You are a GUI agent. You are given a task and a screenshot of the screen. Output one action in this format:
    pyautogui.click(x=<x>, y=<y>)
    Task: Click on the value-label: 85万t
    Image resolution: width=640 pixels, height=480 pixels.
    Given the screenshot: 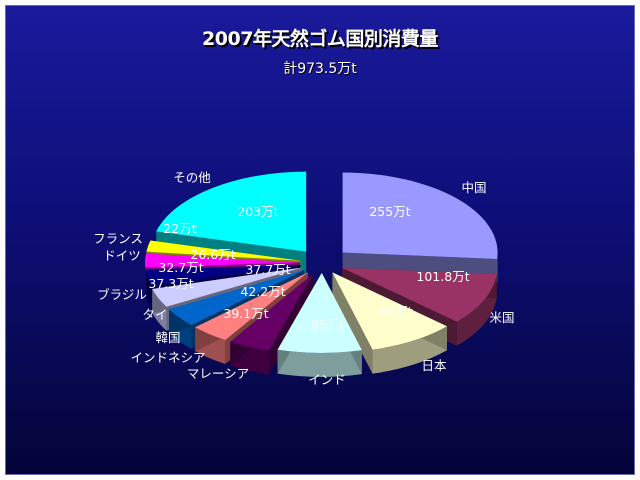 What is the action you would take?
    pyautogui.click(x=327, y=324)
    